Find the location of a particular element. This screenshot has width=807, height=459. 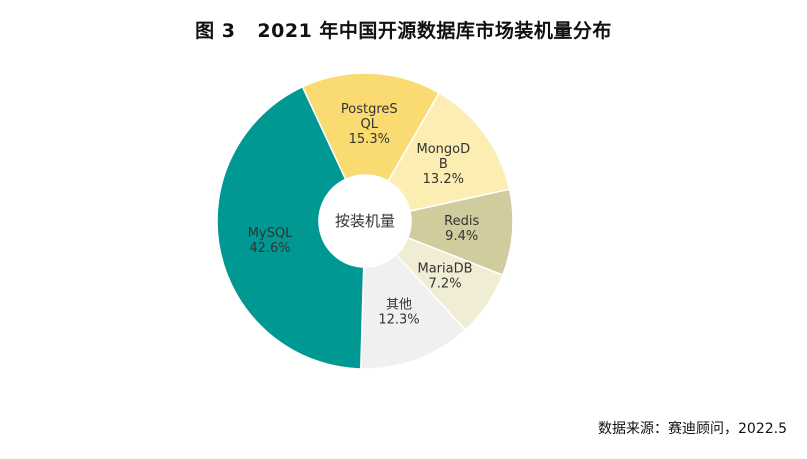

slice-label-redis: Redis 9.4% is located at coordinates (461, 229).